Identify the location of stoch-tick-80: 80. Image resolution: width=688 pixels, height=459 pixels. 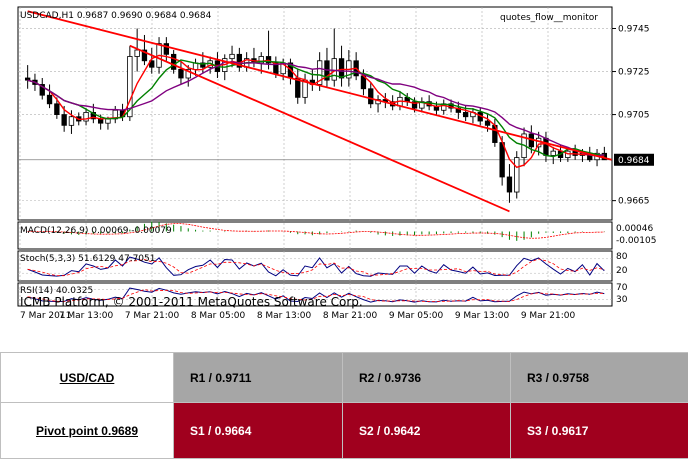
(622, 257).